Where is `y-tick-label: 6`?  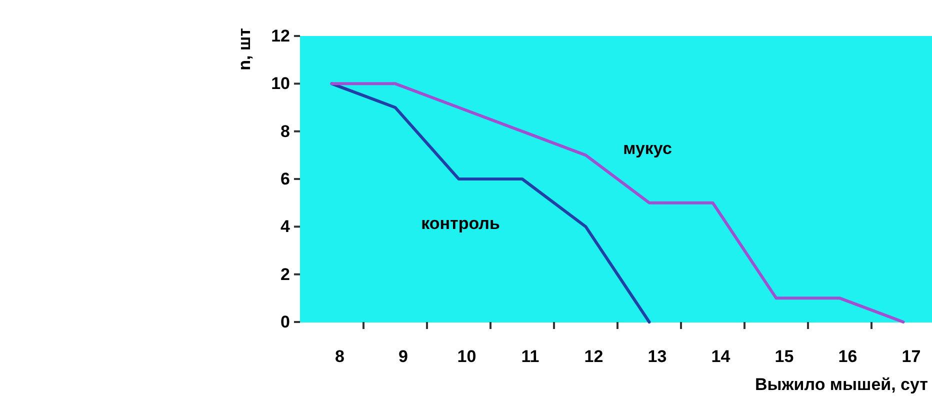
y-tick-label: 6 is located at coordinates (285, 178).